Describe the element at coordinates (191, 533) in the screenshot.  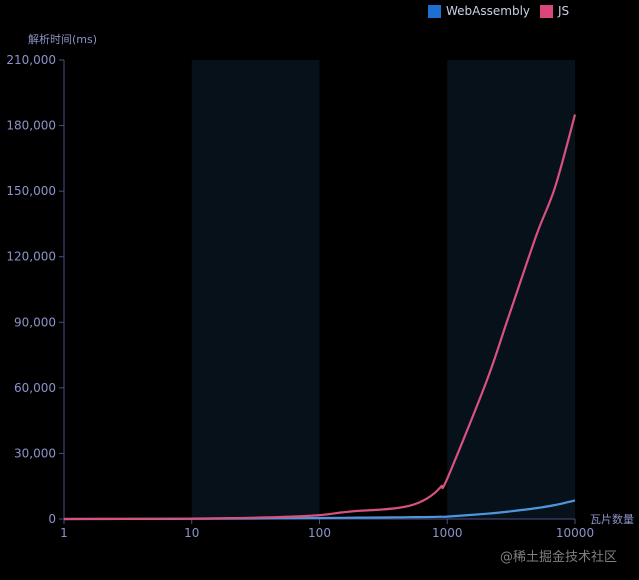
I see `x-tick-label-1: 10` at that location.